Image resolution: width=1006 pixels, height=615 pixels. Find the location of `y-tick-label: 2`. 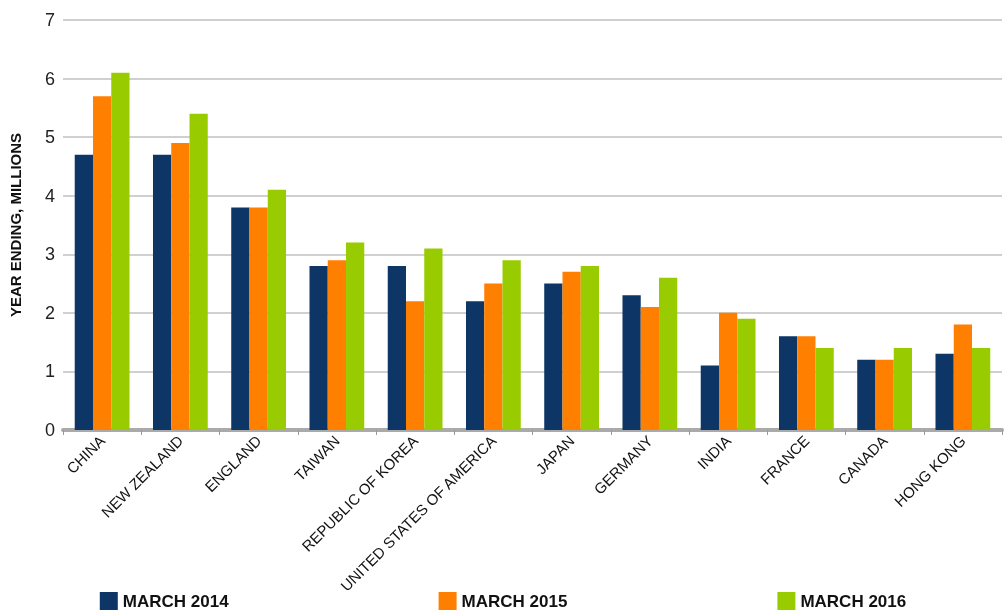

y-tick-label: 2 is located at coordinates (49, 312).